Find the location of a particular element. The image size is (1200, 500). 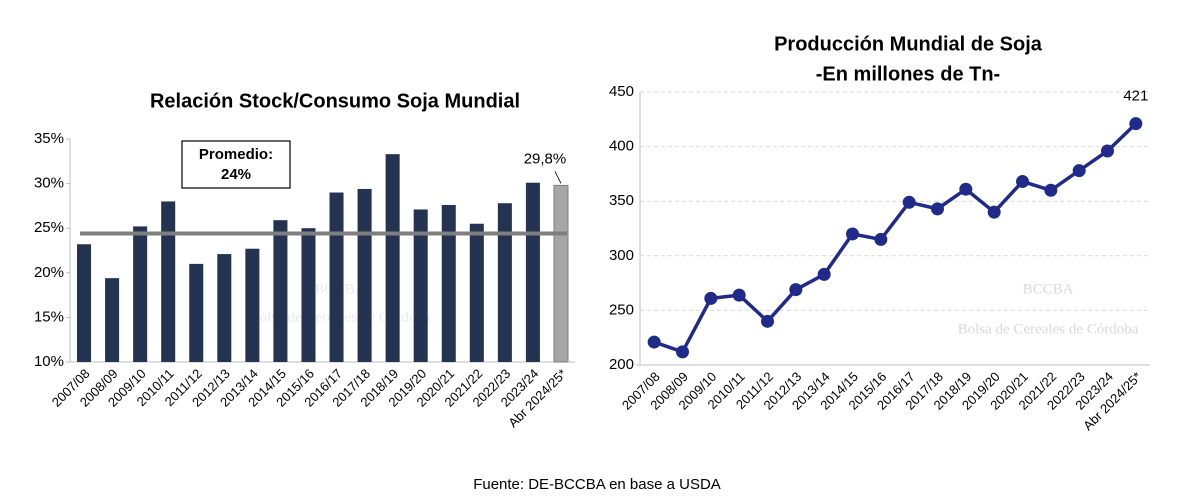

label-leader is located at coordinates (558, 177).